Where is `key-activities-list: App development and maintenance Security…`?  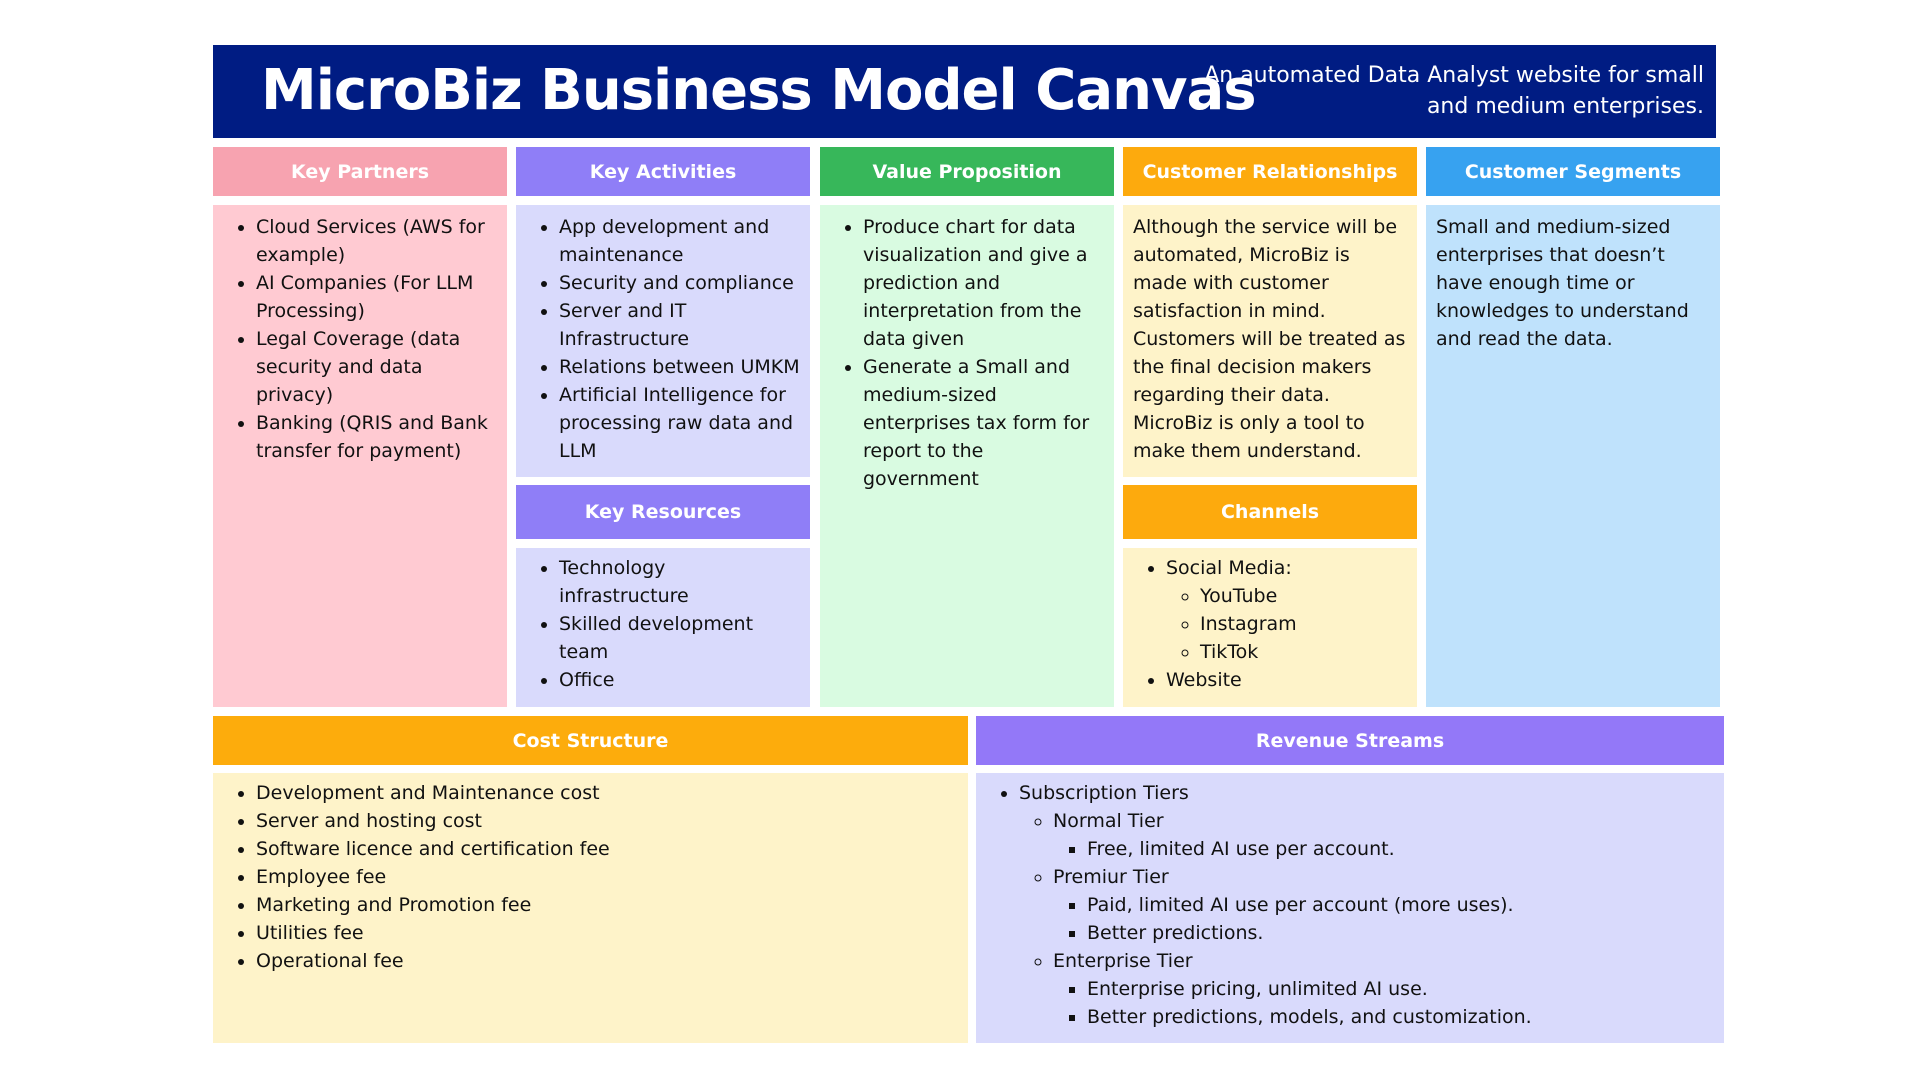
key-activities-list: App development and maintenance Security… is located at coordinates (663, 339).